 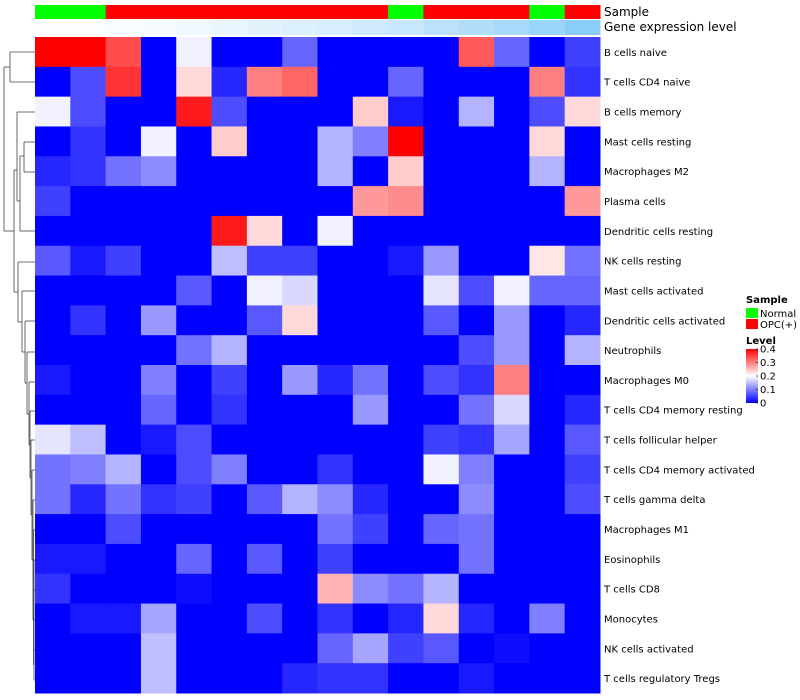 What do you see at coordinates (670, 27) in the screenshot?
I see `expression-annotation-label: Gene expression level` at bounding box center [670, 27].